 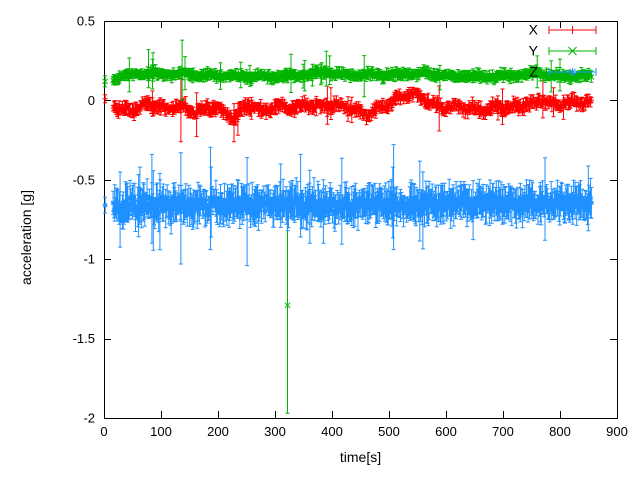 I want to click on series-X-markers, so click(x=348, y=107).